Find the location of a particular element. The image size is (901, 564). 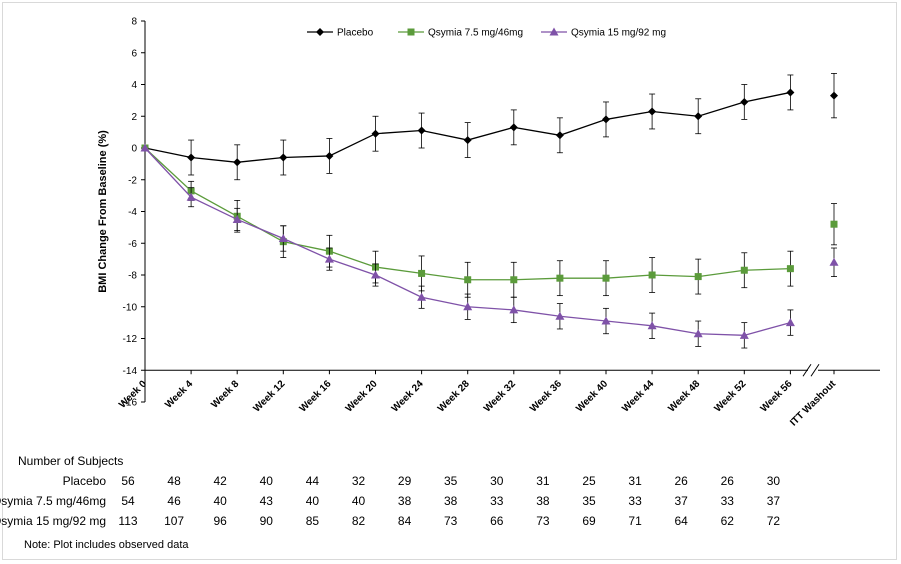

y-axis-title: BMI Change From Baseline (%) is located at coordinates (103, 211).